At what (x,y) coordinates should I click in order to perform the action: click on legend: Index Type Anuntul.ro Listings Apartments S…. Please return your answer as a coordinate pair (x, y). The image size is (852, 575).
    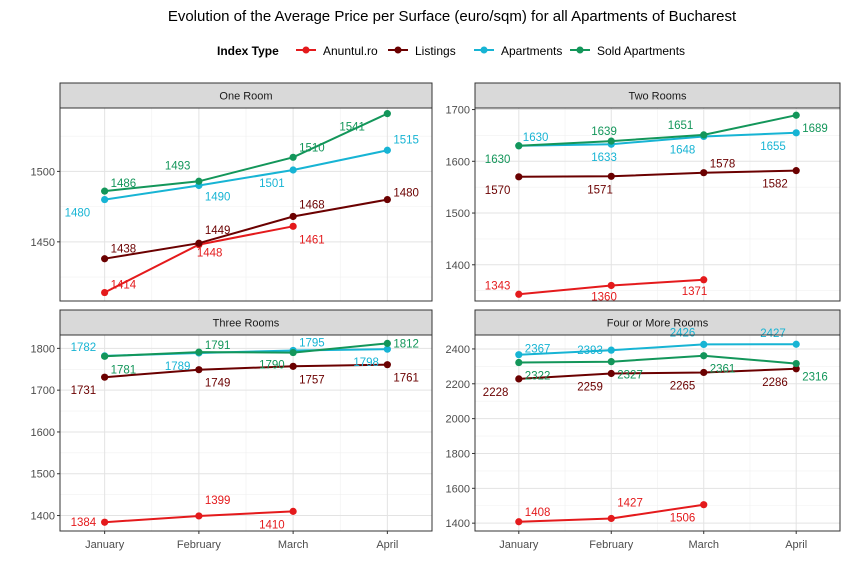
    Looking at the image, I should click on (451, 51).